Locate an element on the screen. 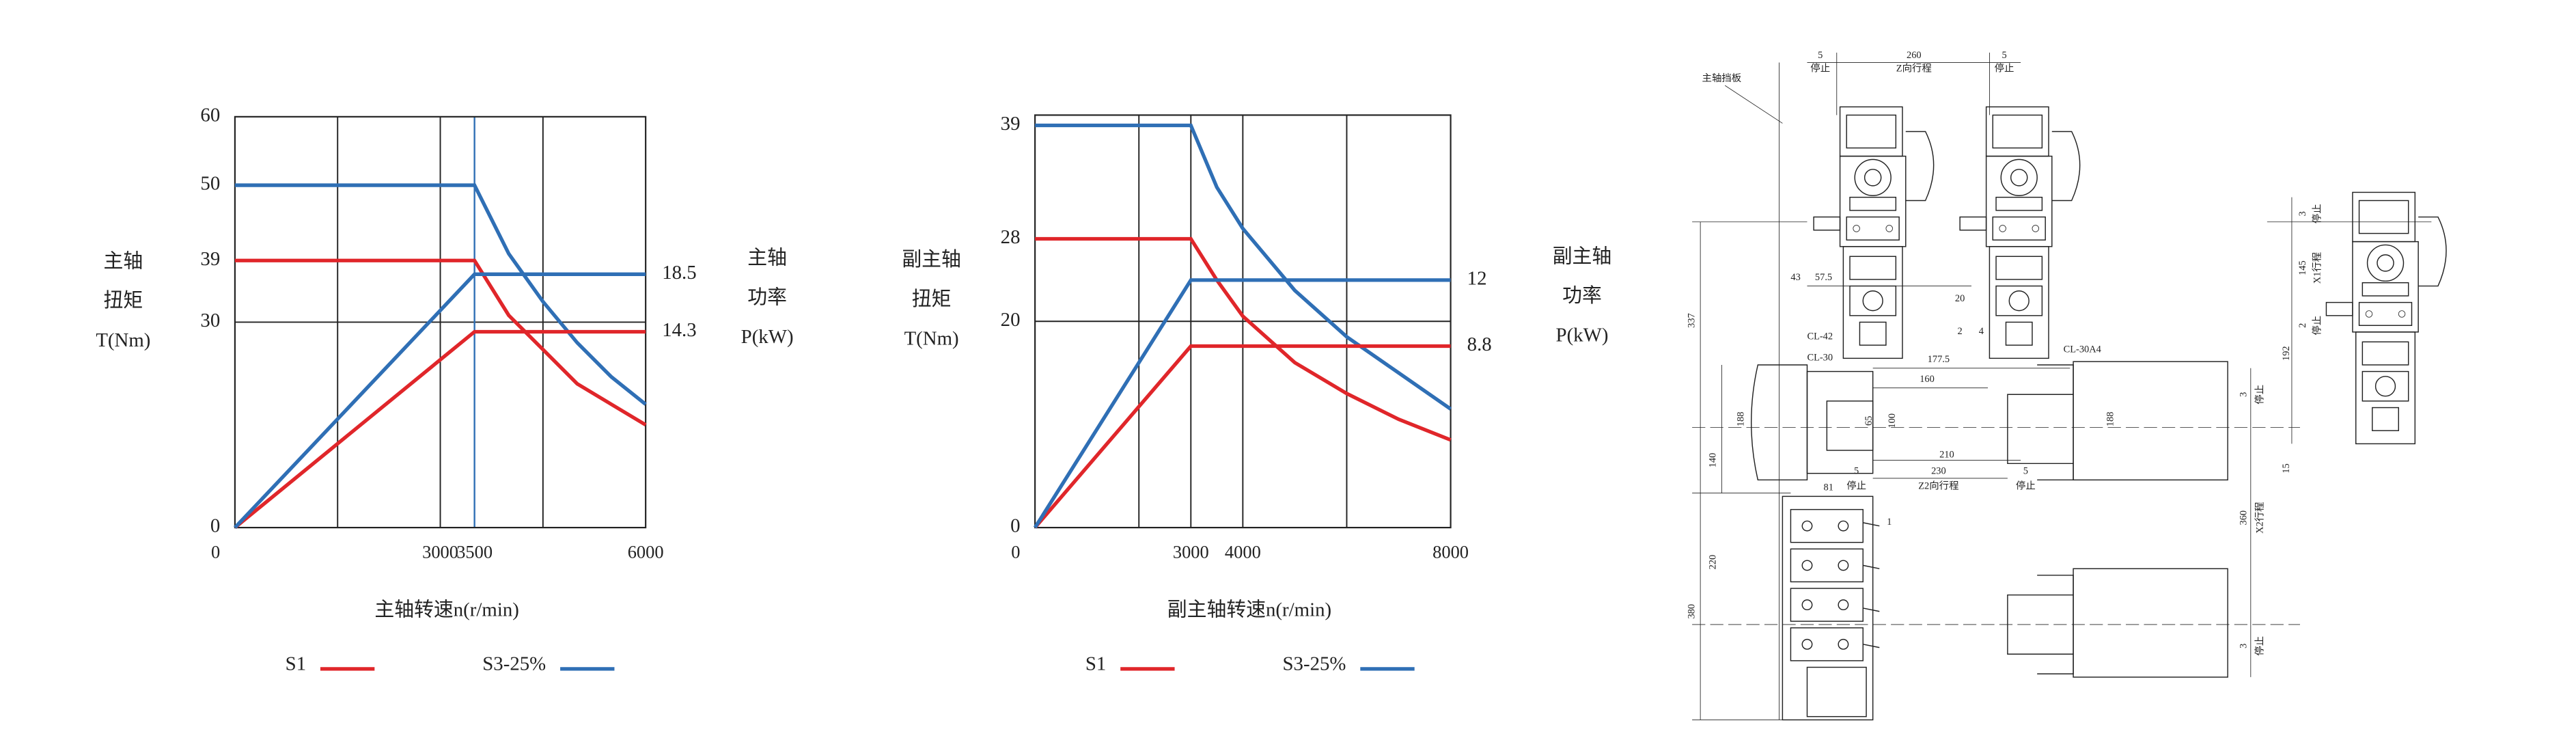 This screenshot has width=2576, height=738. drawing-label: 43 is located at coordinates (1795, 277).